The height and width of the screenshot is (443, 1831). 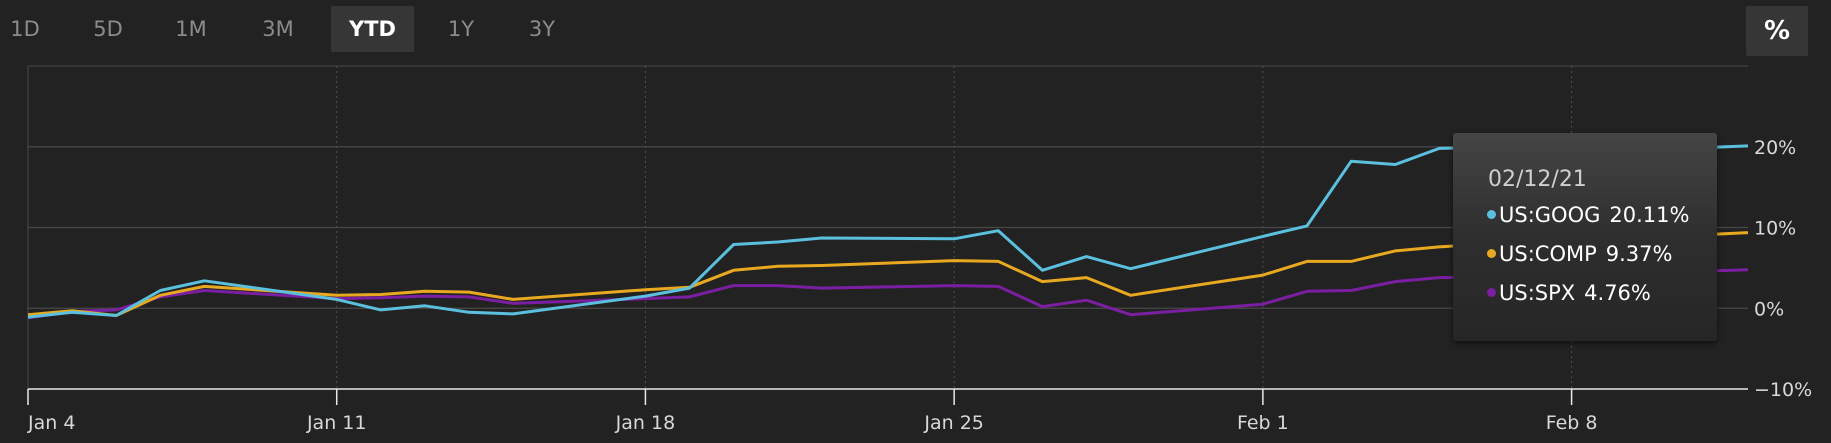 I want to click on y-tick-label: 10%, so click(x=1775, y=229).